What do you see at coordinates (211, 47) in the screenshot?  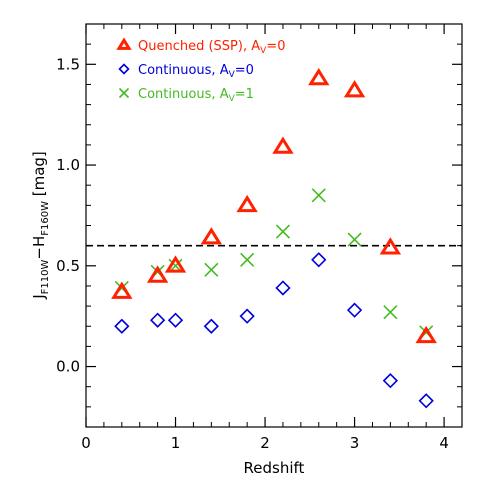 I see `legend-label: Quenched (SSP), AV=0` at bounding box center [211, 47].